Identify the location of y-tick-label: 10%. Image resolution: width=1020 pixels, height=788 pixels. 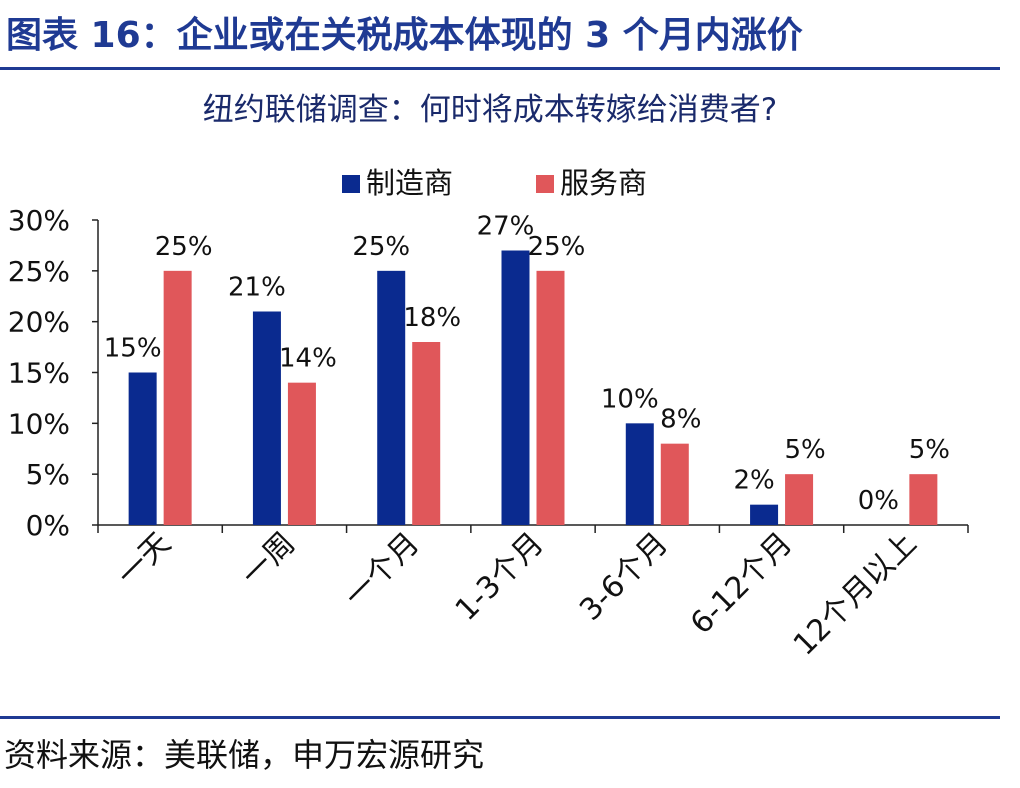
(39, 423).